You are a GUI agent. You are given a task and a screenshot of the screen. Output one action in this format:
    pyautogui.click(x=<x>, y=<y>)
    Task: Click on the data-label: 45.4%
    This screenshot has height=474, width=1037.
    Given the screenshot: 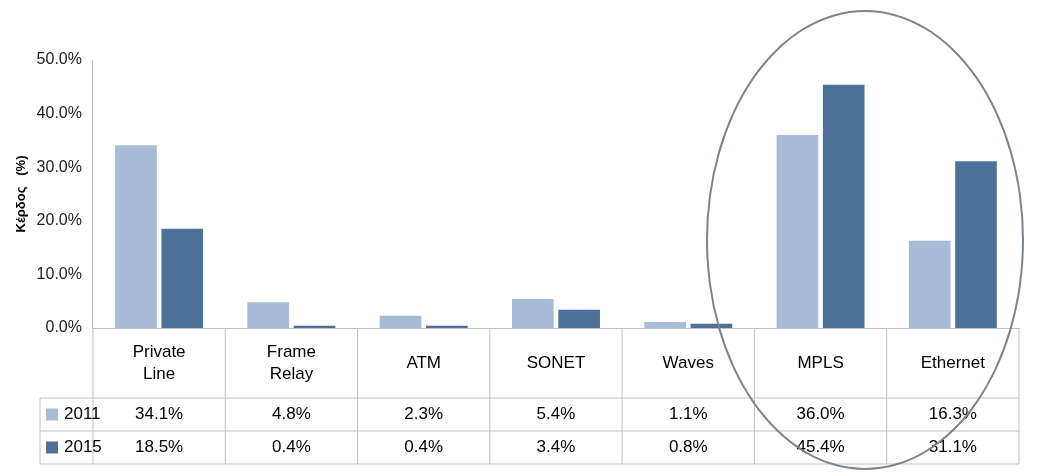 What is the action you would take?
    pyautogui.click(x=820, y=447)
    